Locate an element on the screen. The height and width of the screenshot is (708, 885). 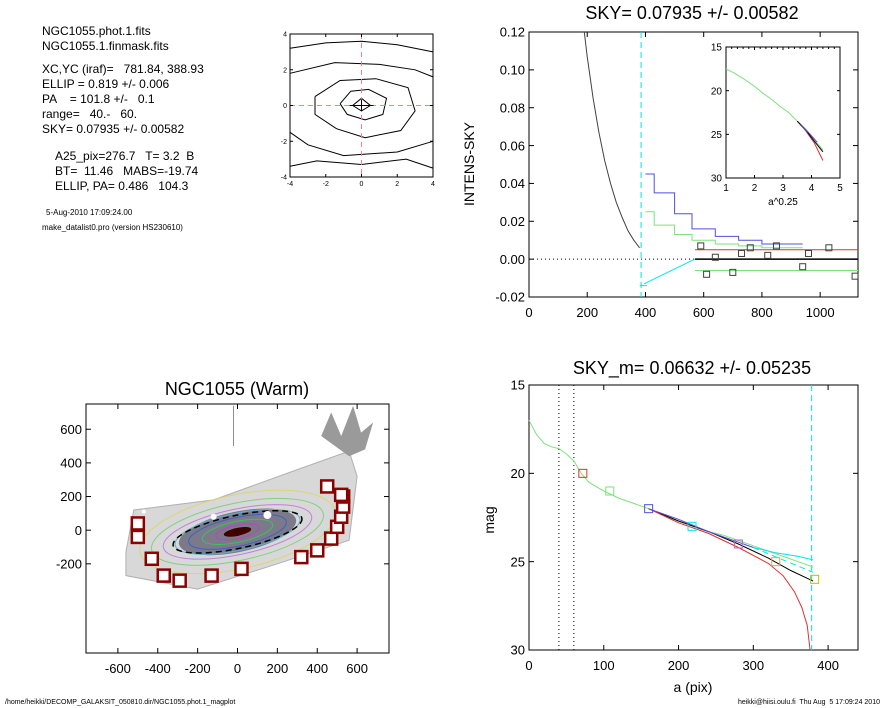
mag-xtick-label: 400 is located at coordinates (828, 665).